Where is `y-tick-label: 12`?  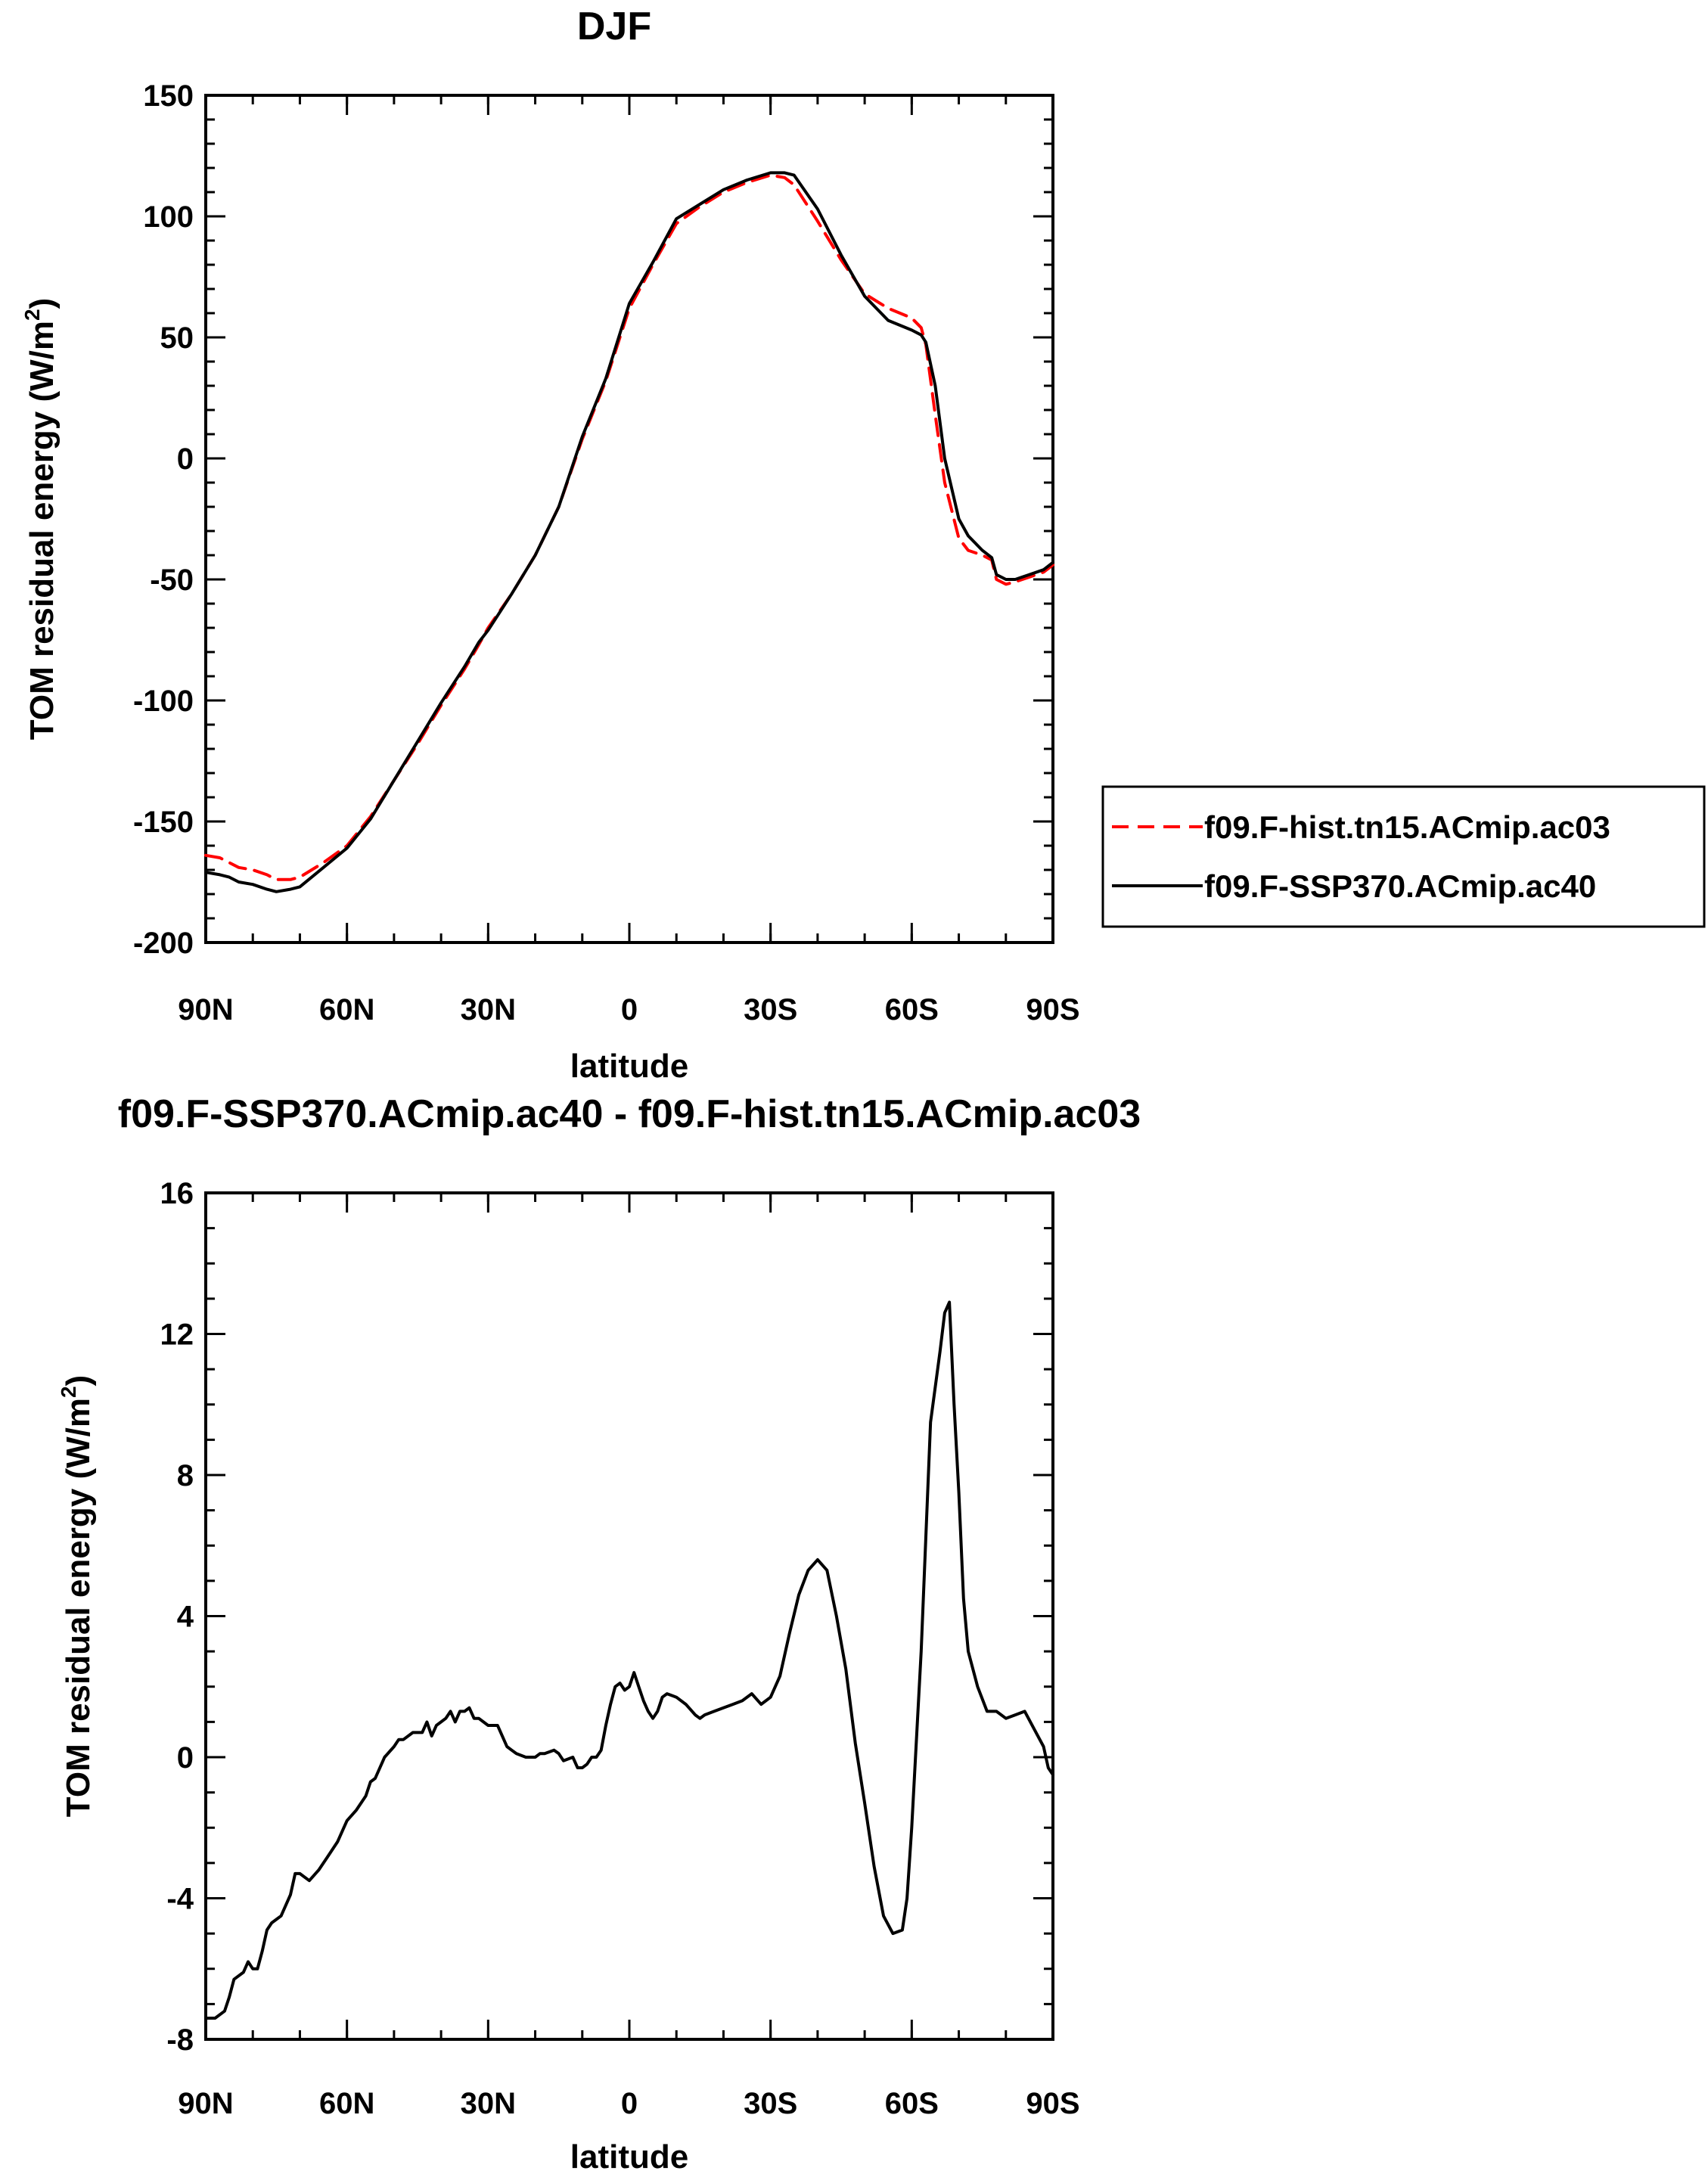
y-tick-label: 12 is located at coordinates (177, 1335).